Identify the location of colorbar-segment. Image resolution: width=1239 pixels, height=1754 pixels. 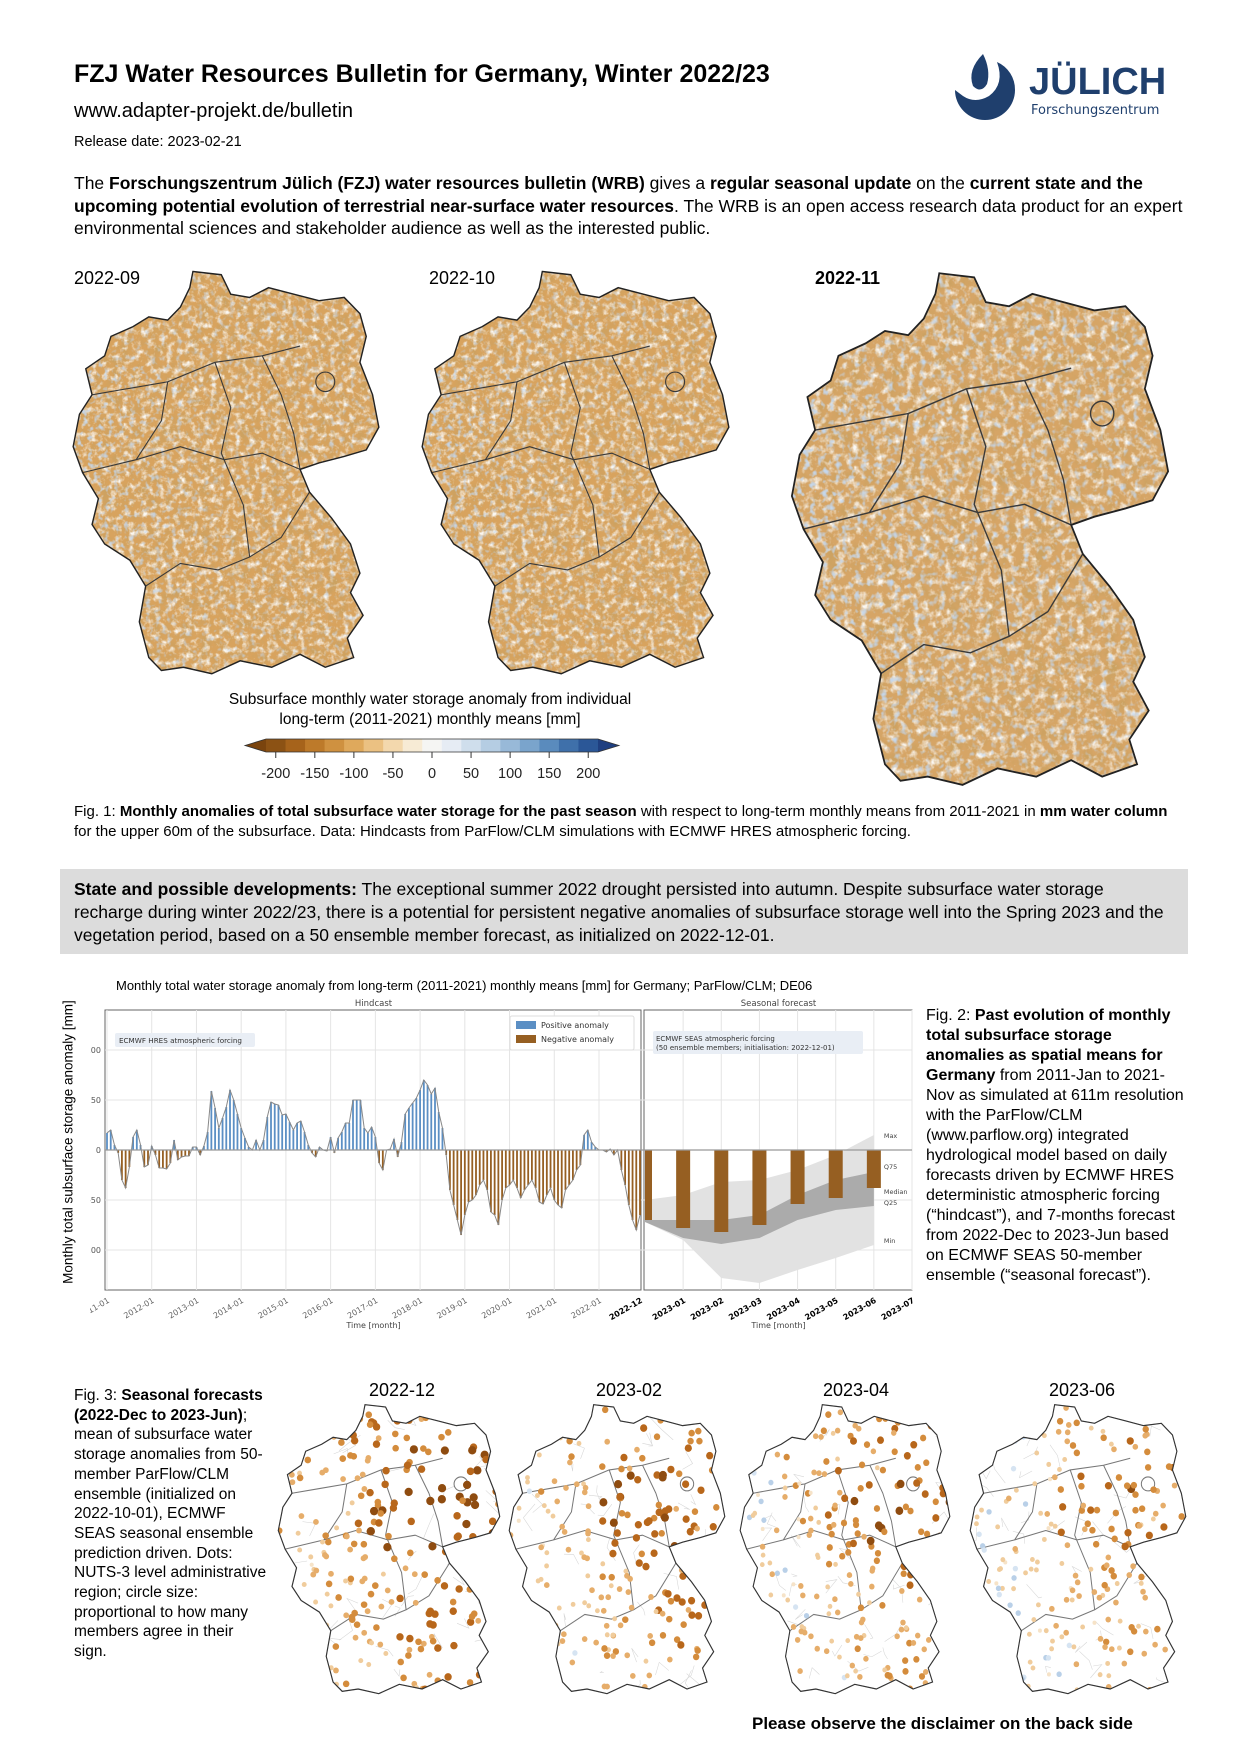
(529, 745).